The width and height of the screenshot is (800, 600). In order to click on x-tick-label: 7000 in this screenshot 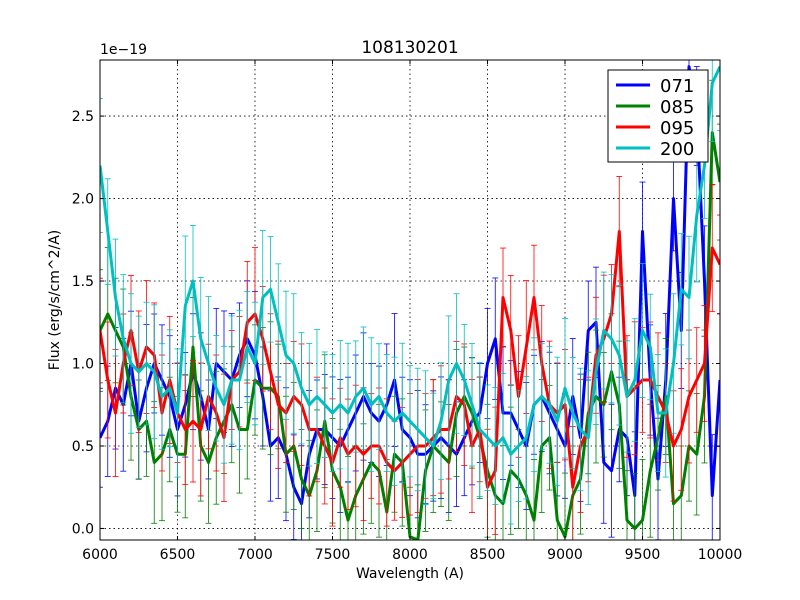, I will do `click(255, 555)`.